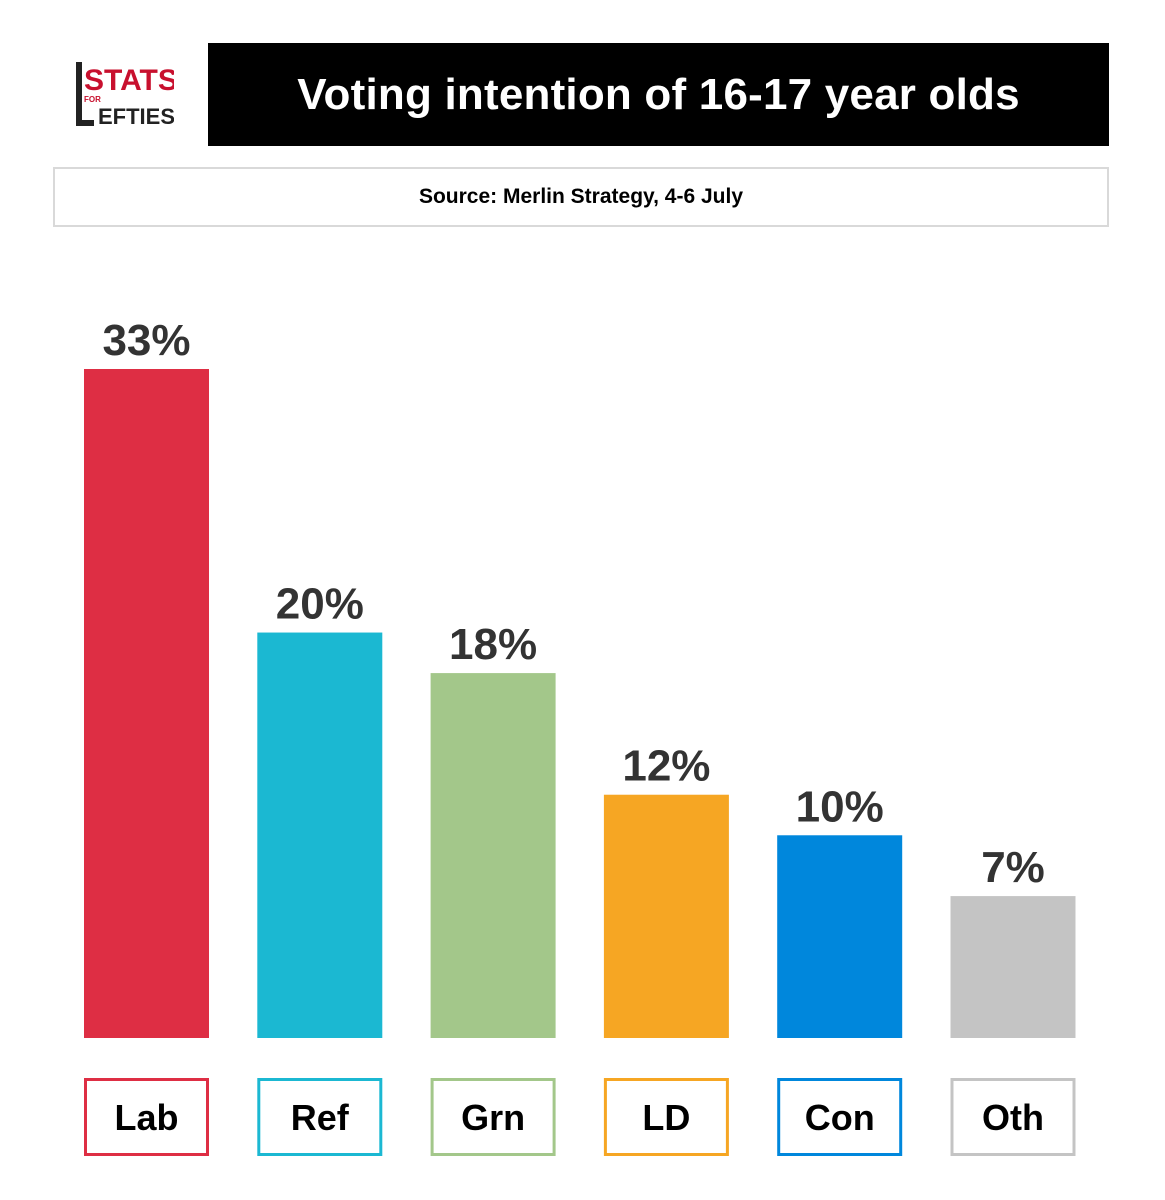 This screenshot has width=1165, height=1200. I want to click on logo-lefties-text: EFTIES, so click(136, 116).